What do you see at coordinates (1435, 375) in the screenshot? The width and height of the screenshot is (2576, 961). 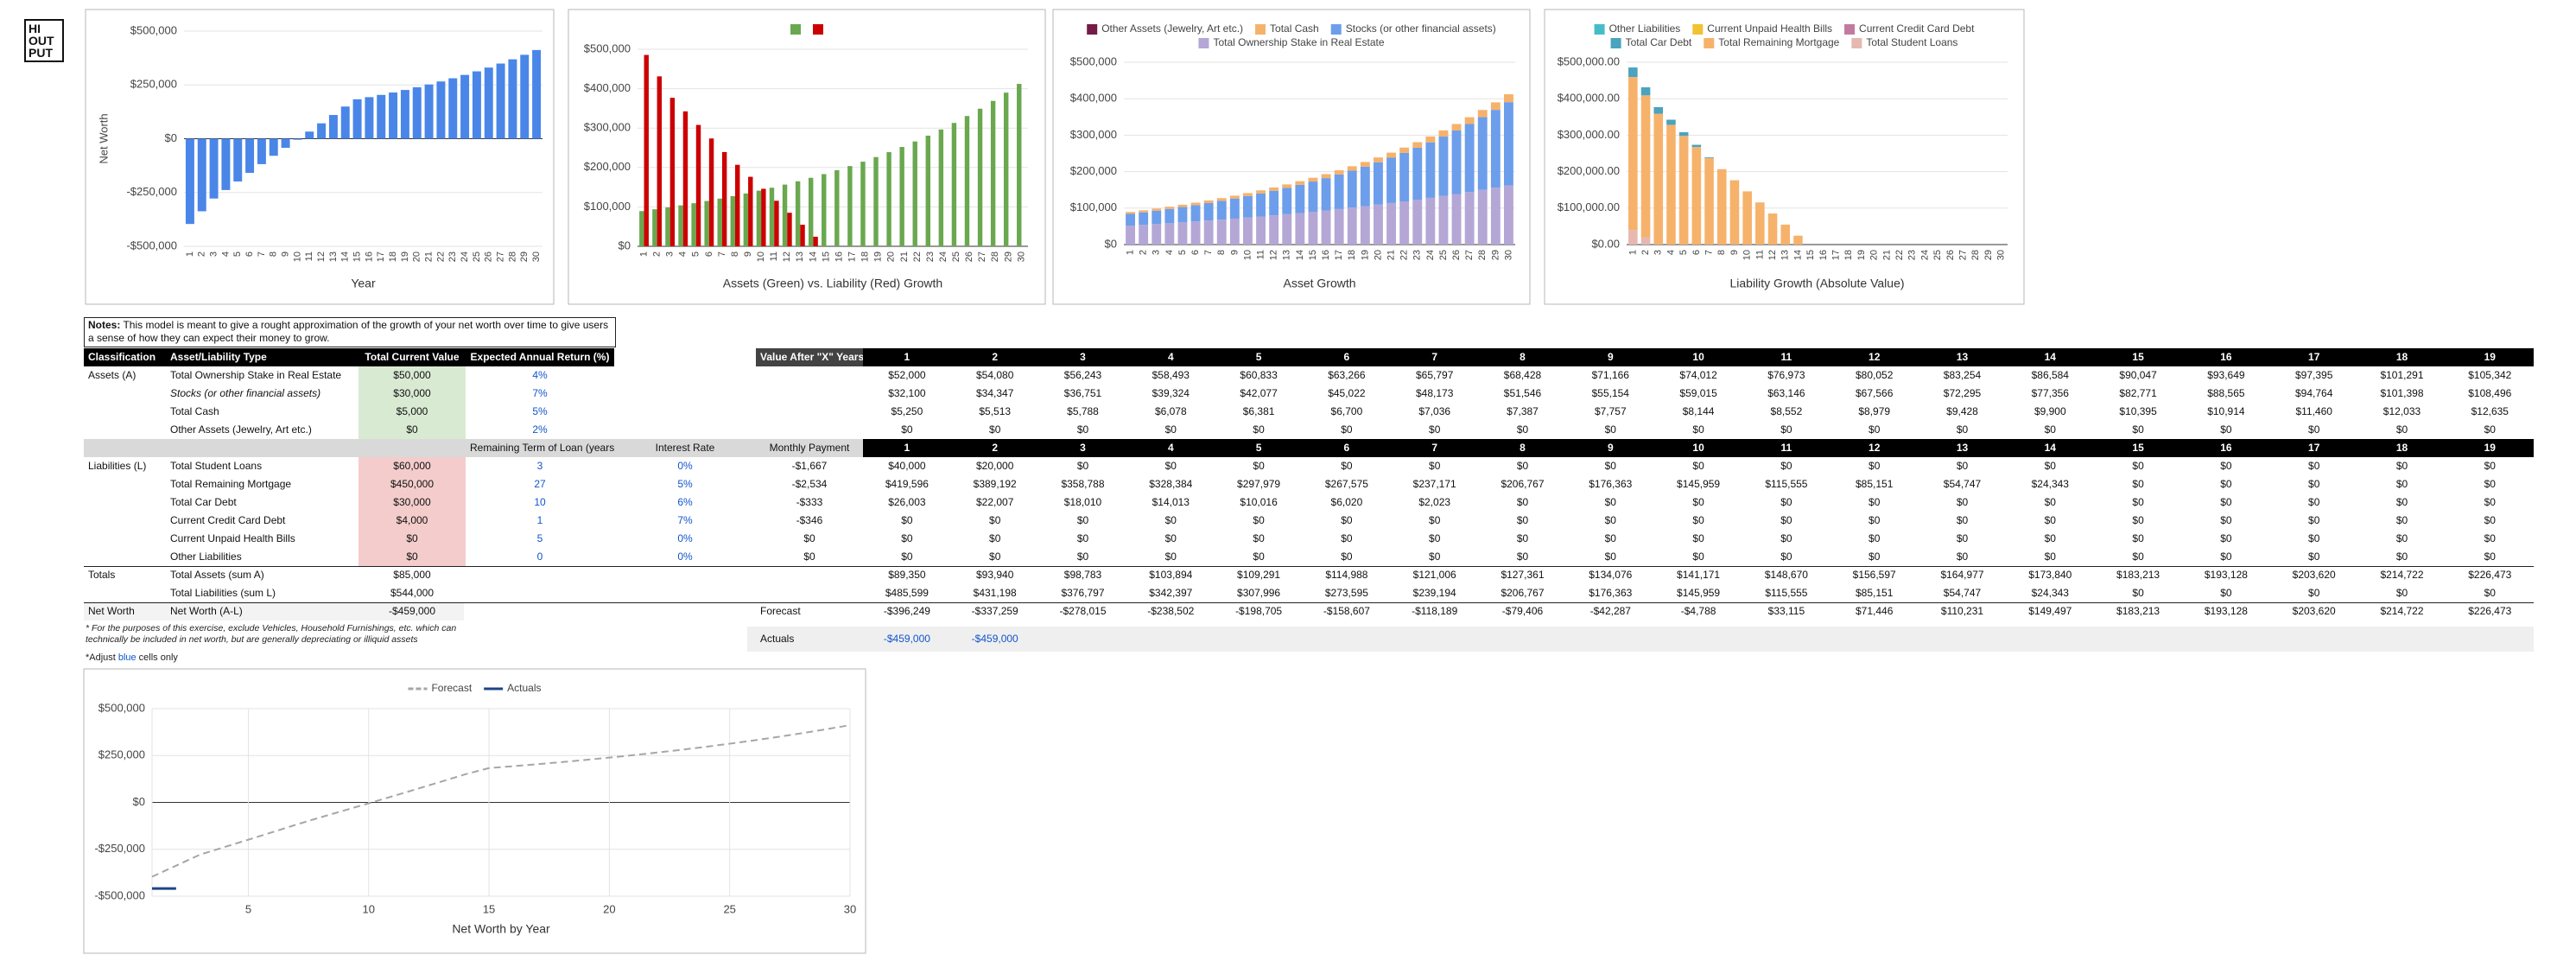 I see `table-cell: $65,797` at bounding box center [1435, 375].